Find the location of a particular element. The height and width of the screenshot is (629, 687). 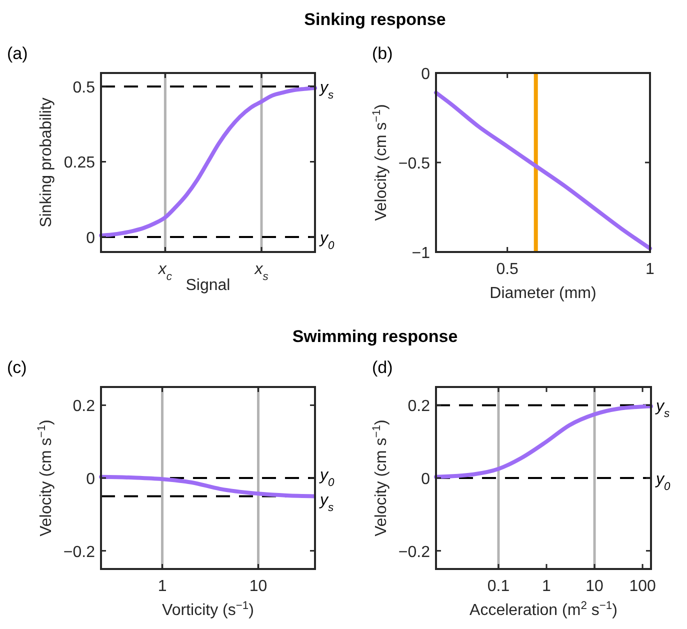

x-tick-label: x$_{s}$ is located at coordinates (261, 272).